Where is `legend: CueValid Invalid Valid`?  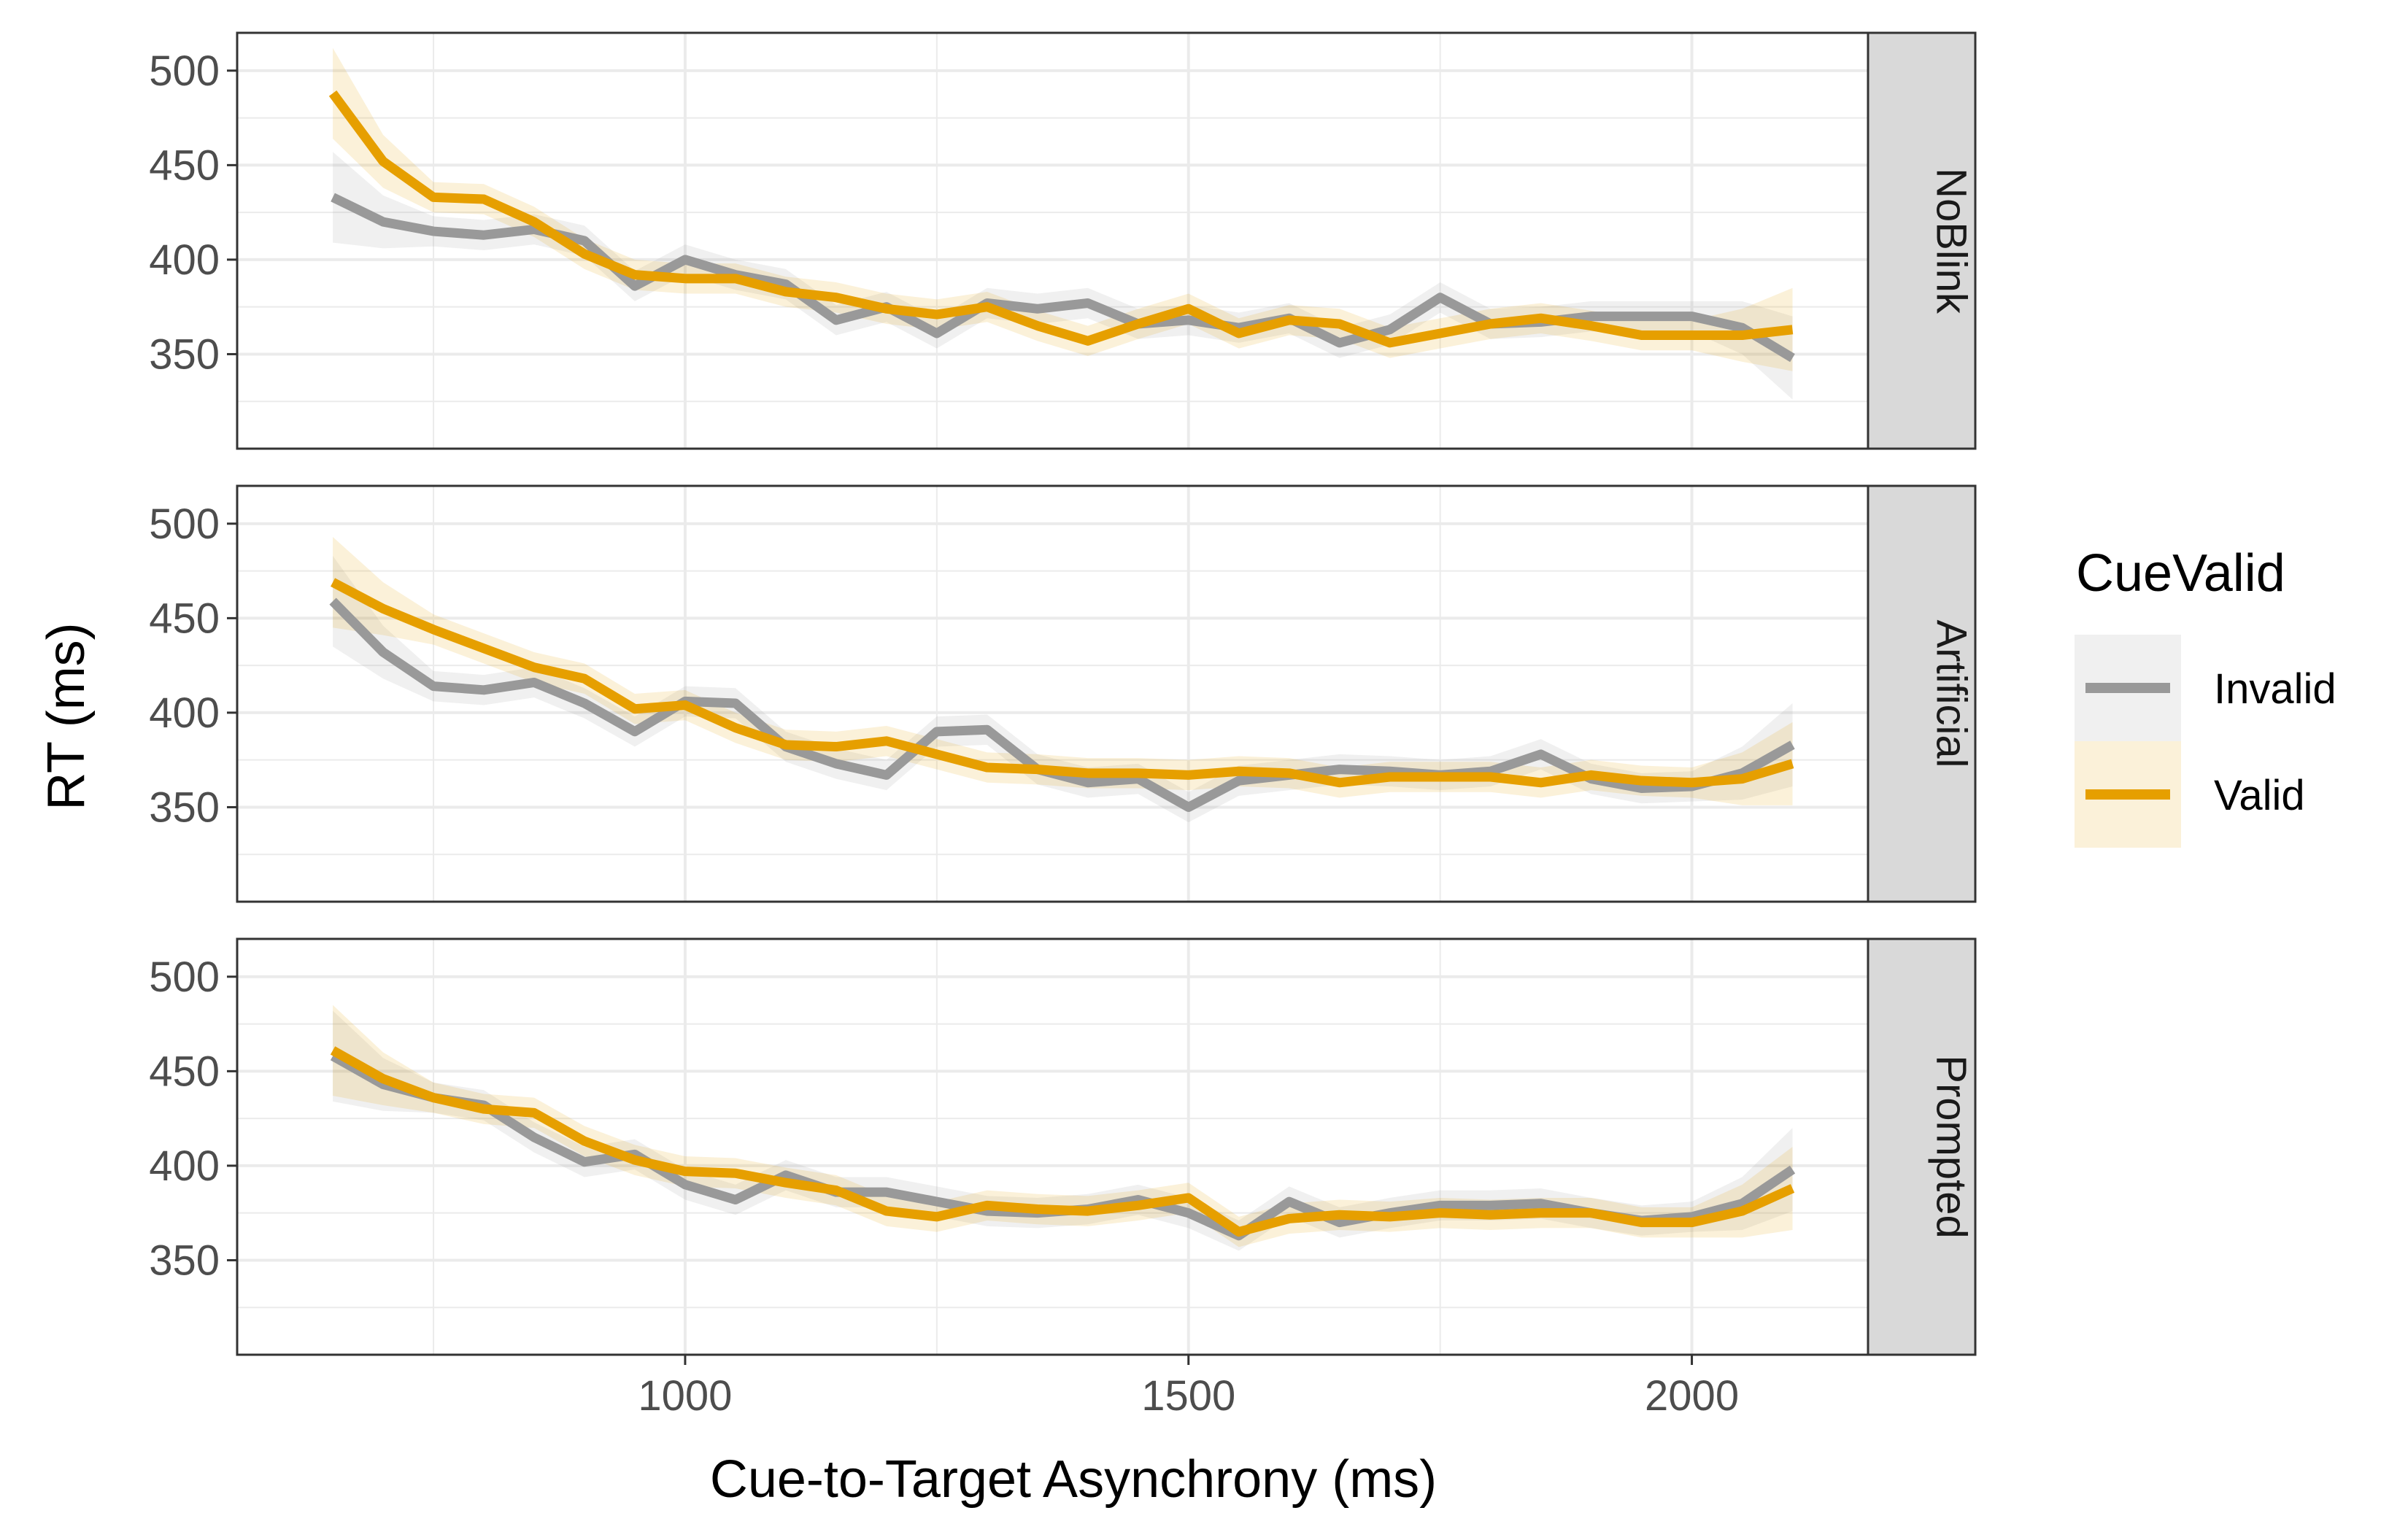
legend: CueValid Invalid Valid is located at coordinates (2205, 696).